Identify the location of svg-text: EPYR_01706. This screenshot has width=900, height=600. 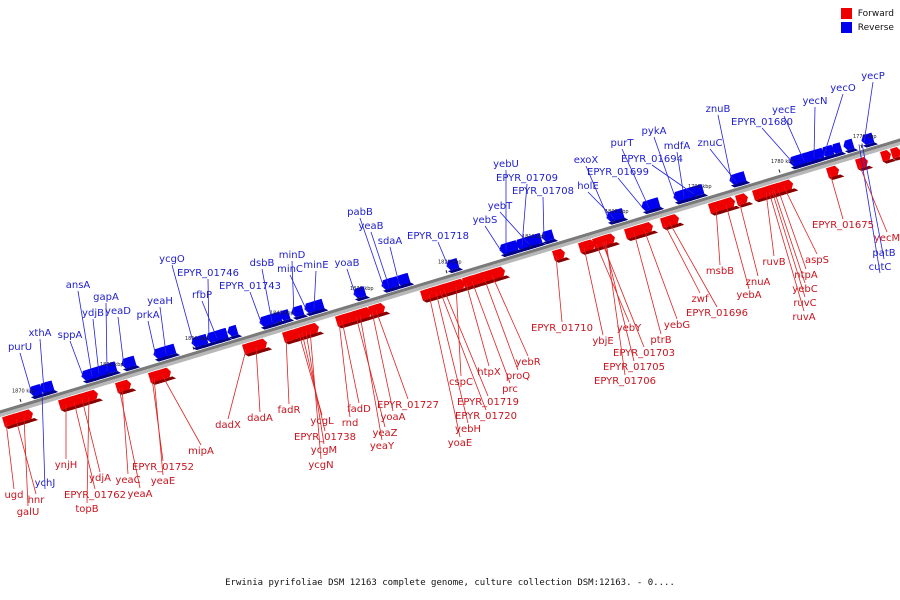
(625, 381).